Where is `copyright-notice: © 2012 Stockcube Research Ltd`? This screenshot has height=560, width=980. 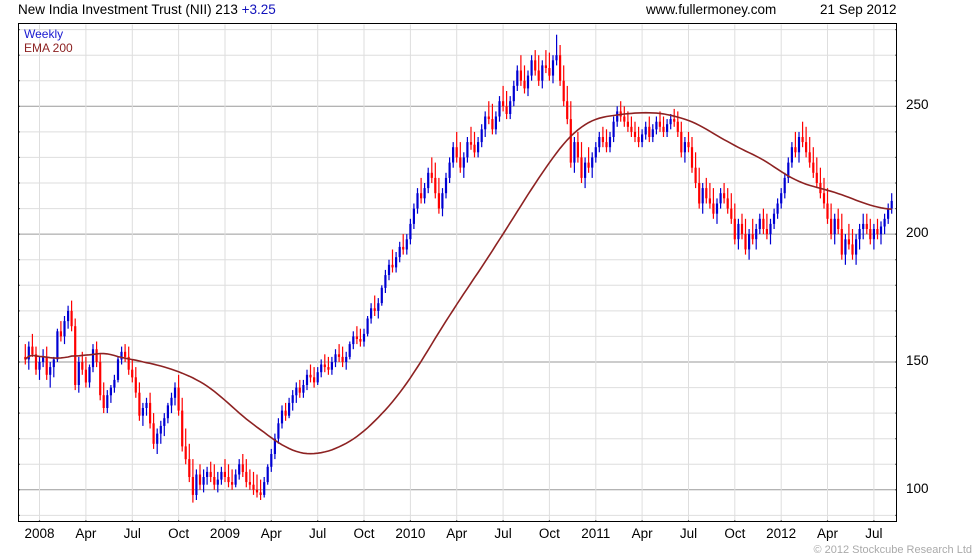
copyright-notice: © 2012 Stockcube Research Ltd is located at coordinates (892, 550).